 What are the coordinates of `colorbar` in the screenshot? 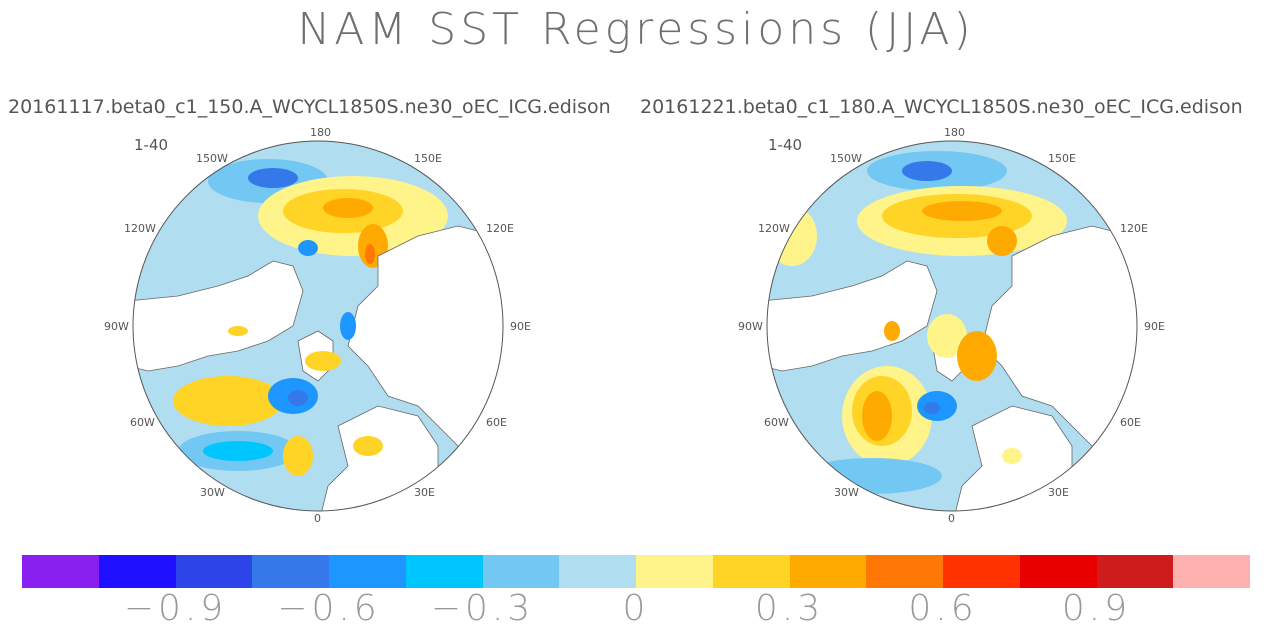 It's located at (636, 571).